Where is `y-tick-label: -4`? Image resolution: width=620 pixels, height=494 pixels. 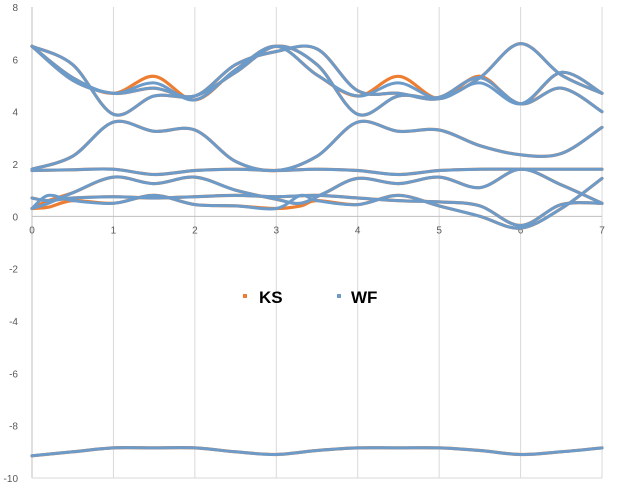 y-tick-label: -4 is located at coordinates (13, 322).